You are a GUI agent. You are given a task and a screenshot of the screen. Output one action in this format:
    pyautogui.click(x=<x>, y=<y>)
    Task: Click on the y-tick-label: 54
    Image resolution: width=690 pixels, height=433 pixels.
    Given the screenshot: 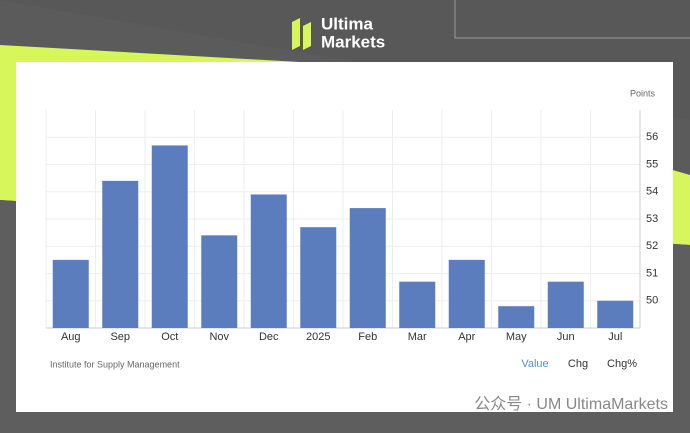 What is the action you would take?
    pyautogui.click(x=652, y=192)
    